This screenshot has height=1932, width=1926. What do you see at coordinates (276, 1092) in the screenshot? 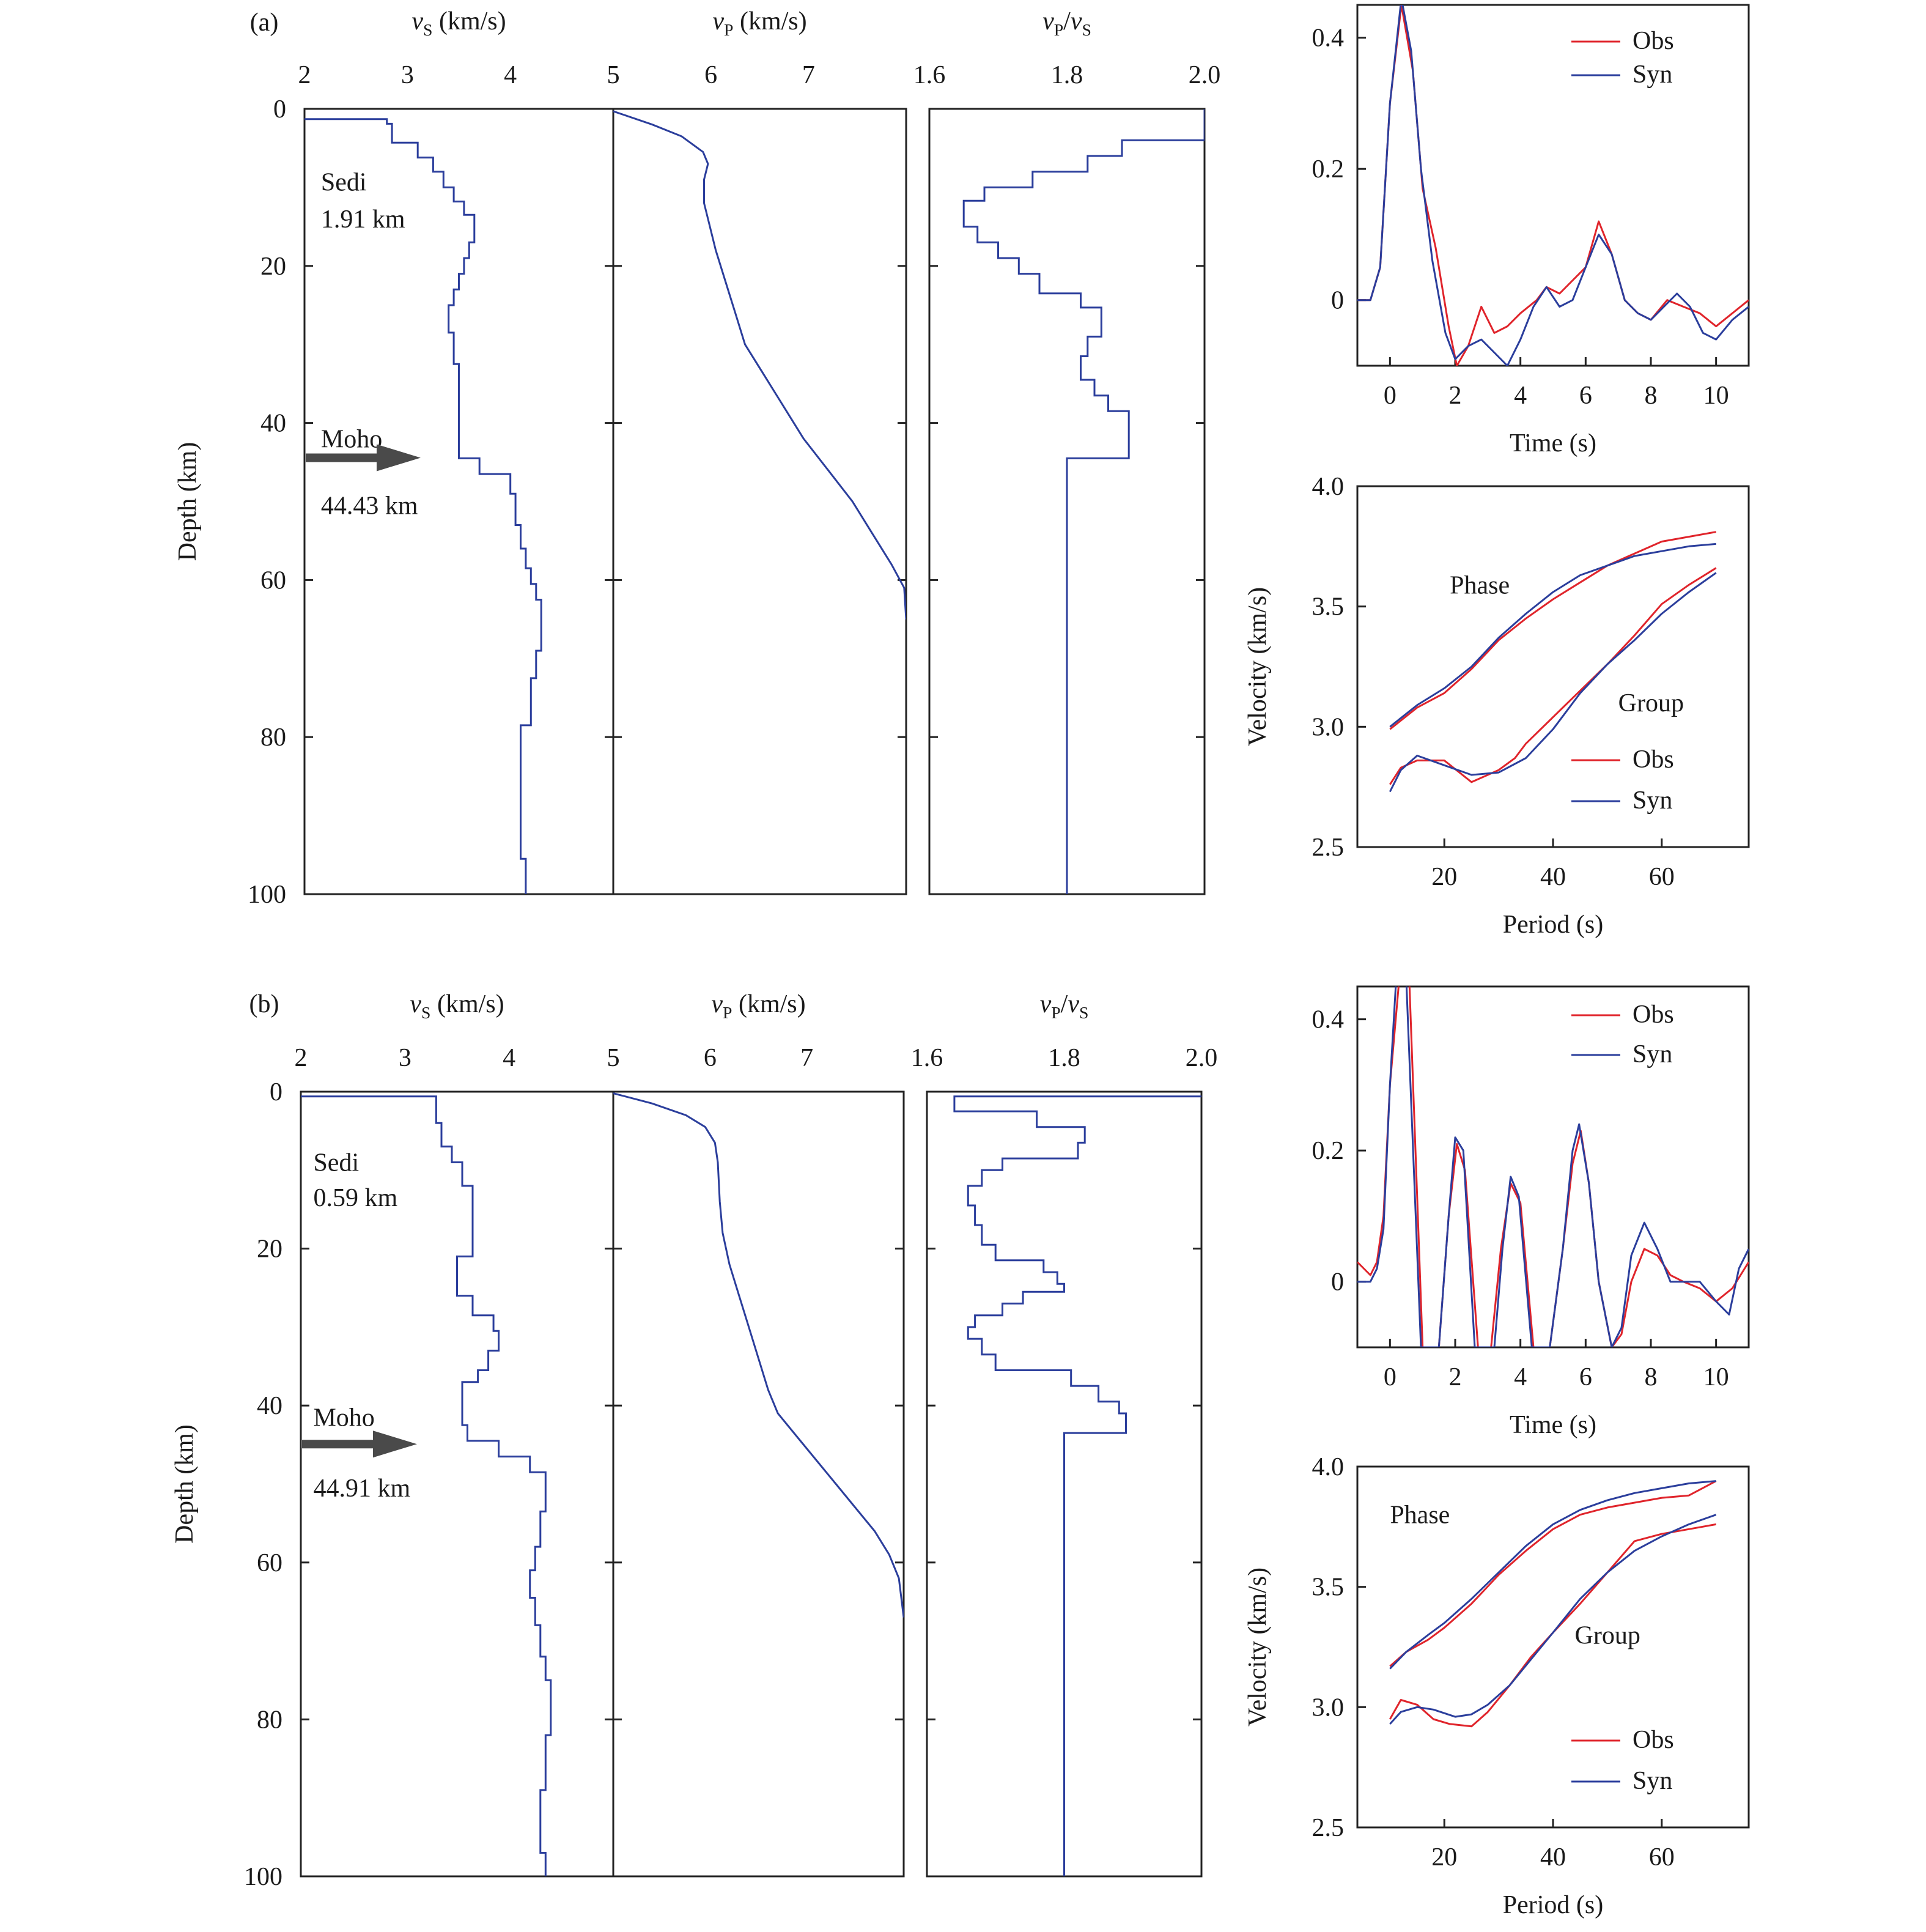
I see `depth-tick-label: 0` at bounding box center [276, 1092].